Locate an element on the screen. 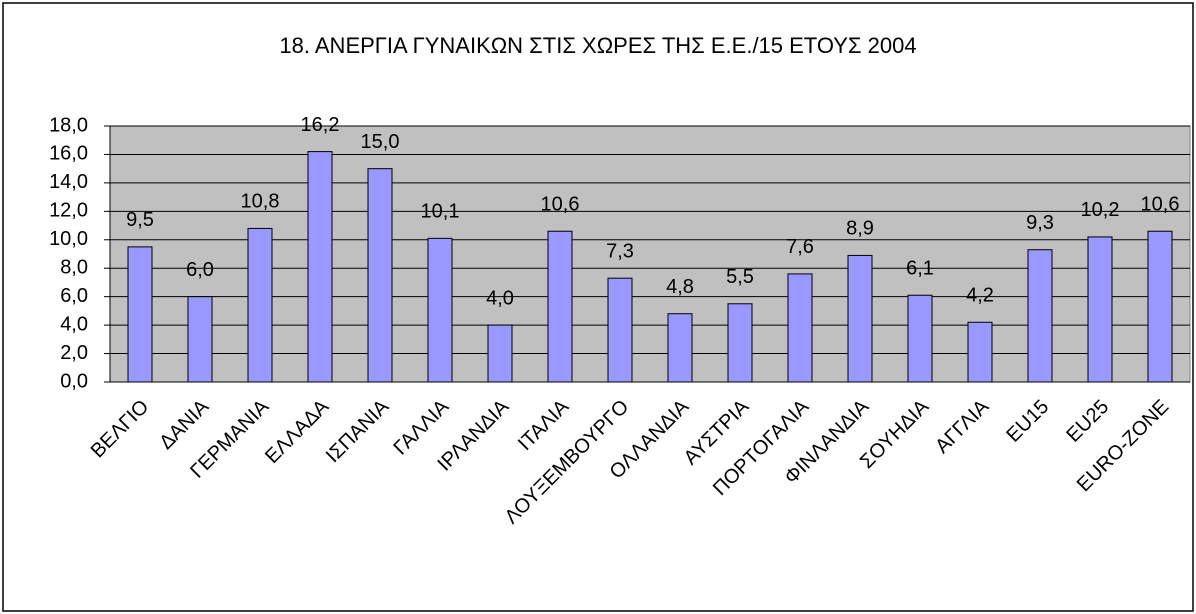  y-tick-label: 0,0 is located at coordinates (74, 381).